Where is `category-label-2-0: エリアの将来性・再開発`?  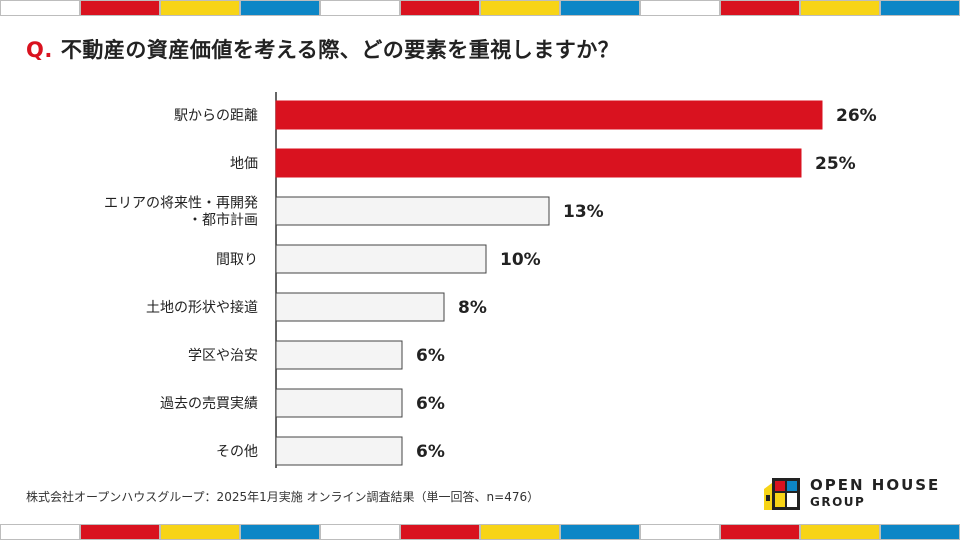 category-label-2-0: エリアの将来性・再開発 is located at coordinates (181, 204).